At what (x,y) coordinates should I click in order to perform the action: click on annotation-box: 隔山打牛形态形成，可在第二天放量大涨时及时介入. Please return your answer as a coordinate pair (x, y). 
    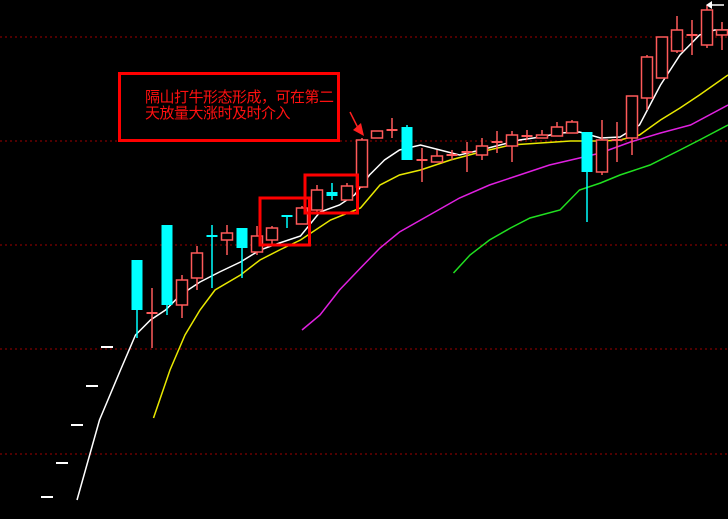
    Looking at the image, I should click on (229, 107).